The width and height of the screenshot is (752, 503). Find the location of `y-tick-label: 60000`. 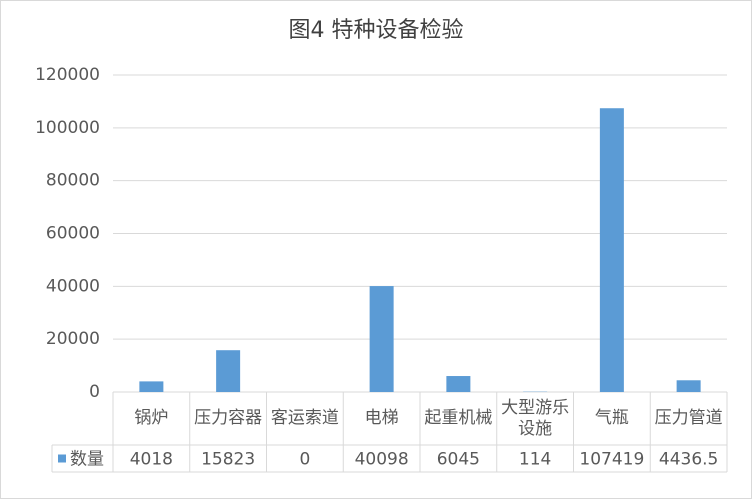

y-tick-label: 60000 is located at coordinates (73, 234).